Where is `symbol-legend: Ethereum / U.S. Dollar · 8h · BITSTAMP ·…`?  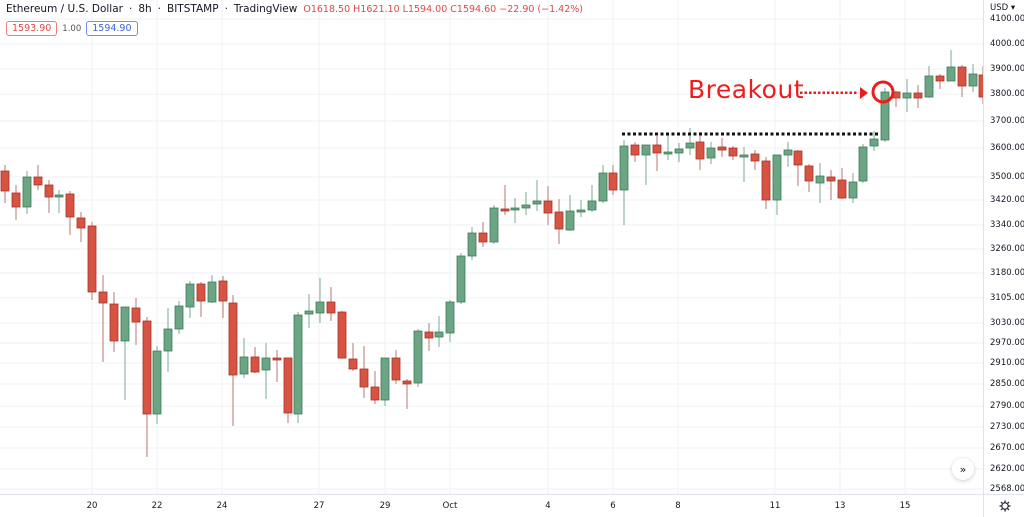
symbol-legend: Ethereum / U.S. Dollar · 8h · BITSTAMP ·… is located at coordinates (294, 9).